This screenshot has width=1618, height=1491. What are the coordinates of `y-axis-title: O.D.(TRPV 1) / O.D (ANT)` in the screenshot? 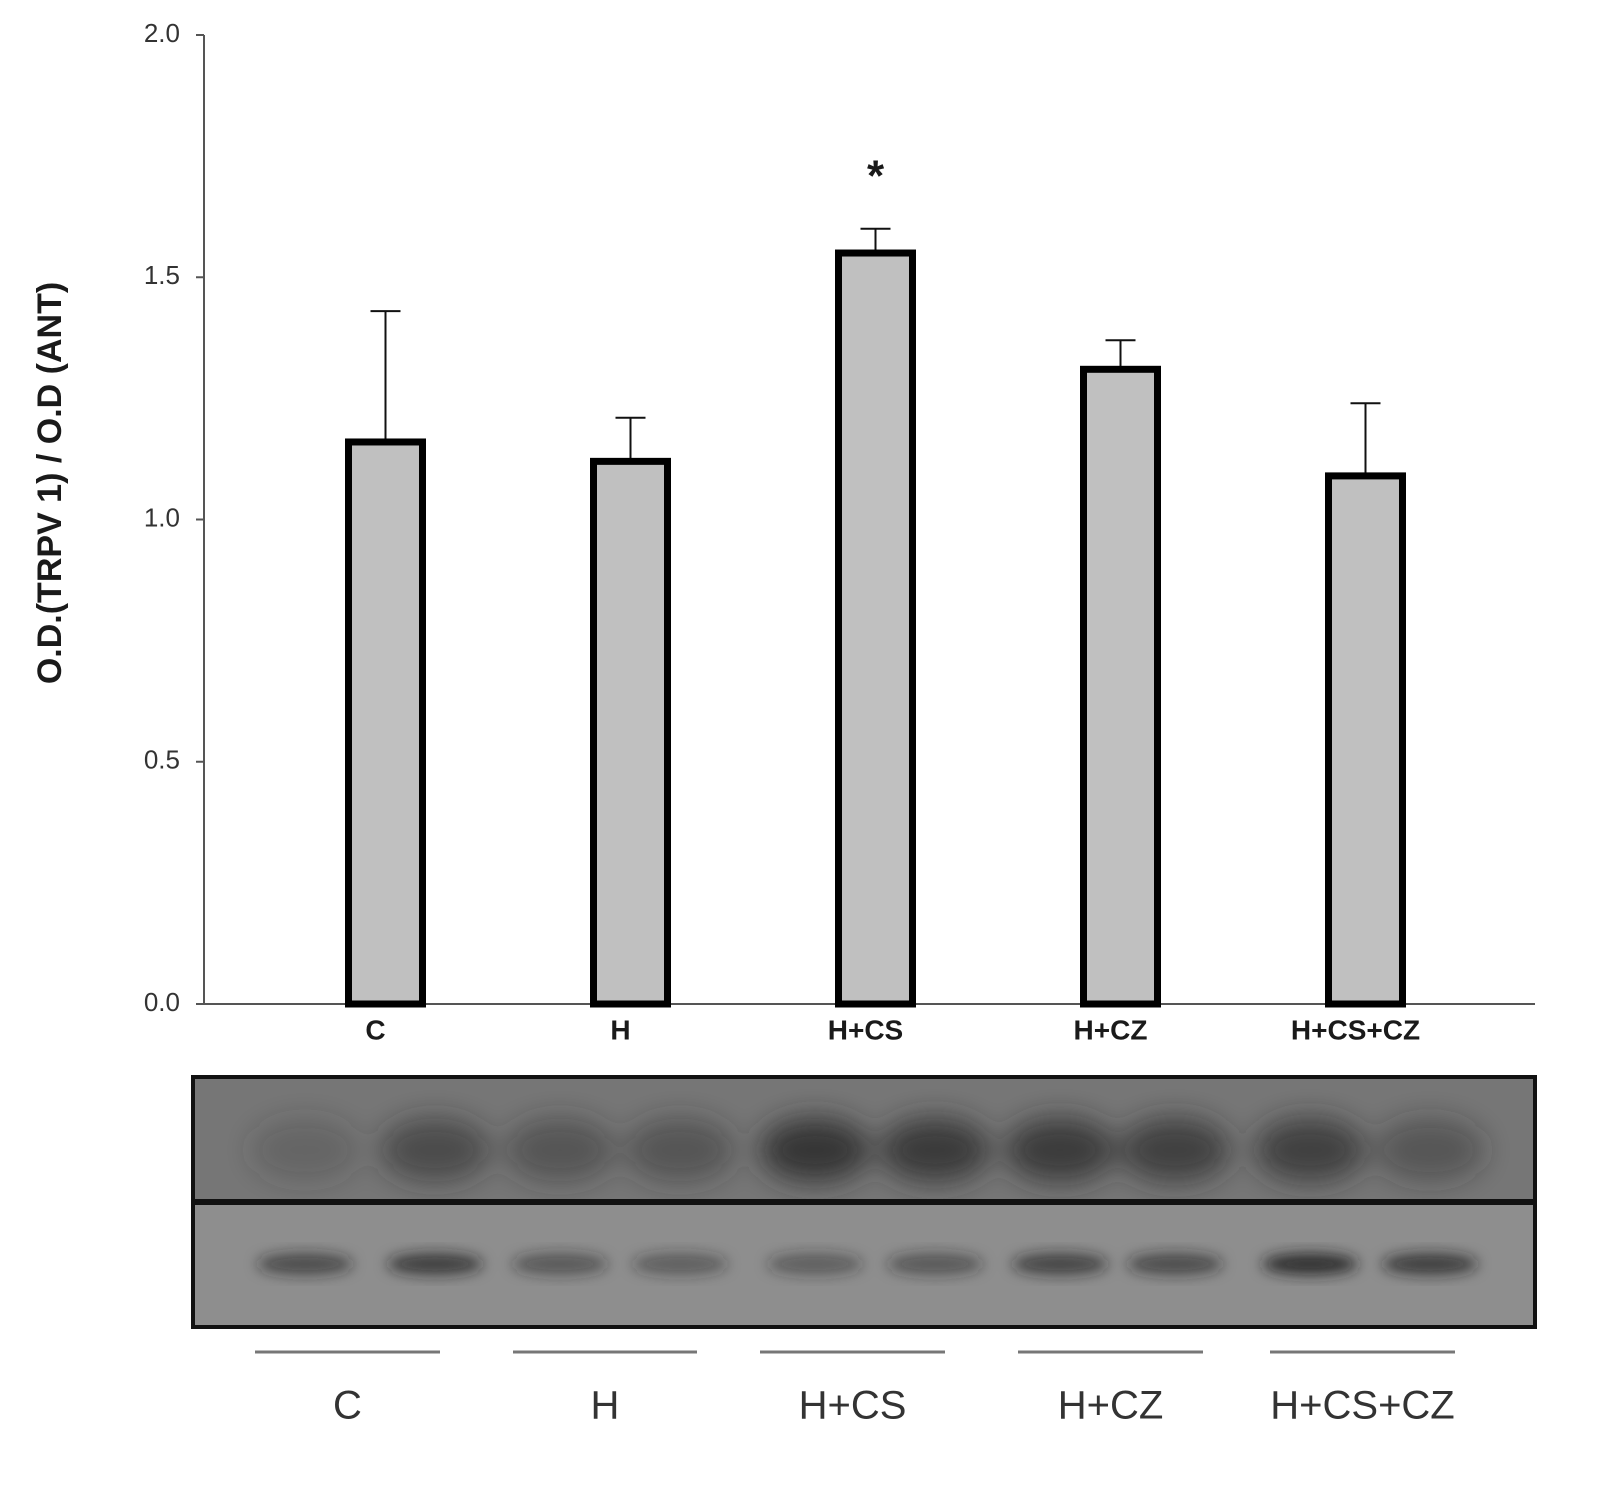 It's located at (50, 483).